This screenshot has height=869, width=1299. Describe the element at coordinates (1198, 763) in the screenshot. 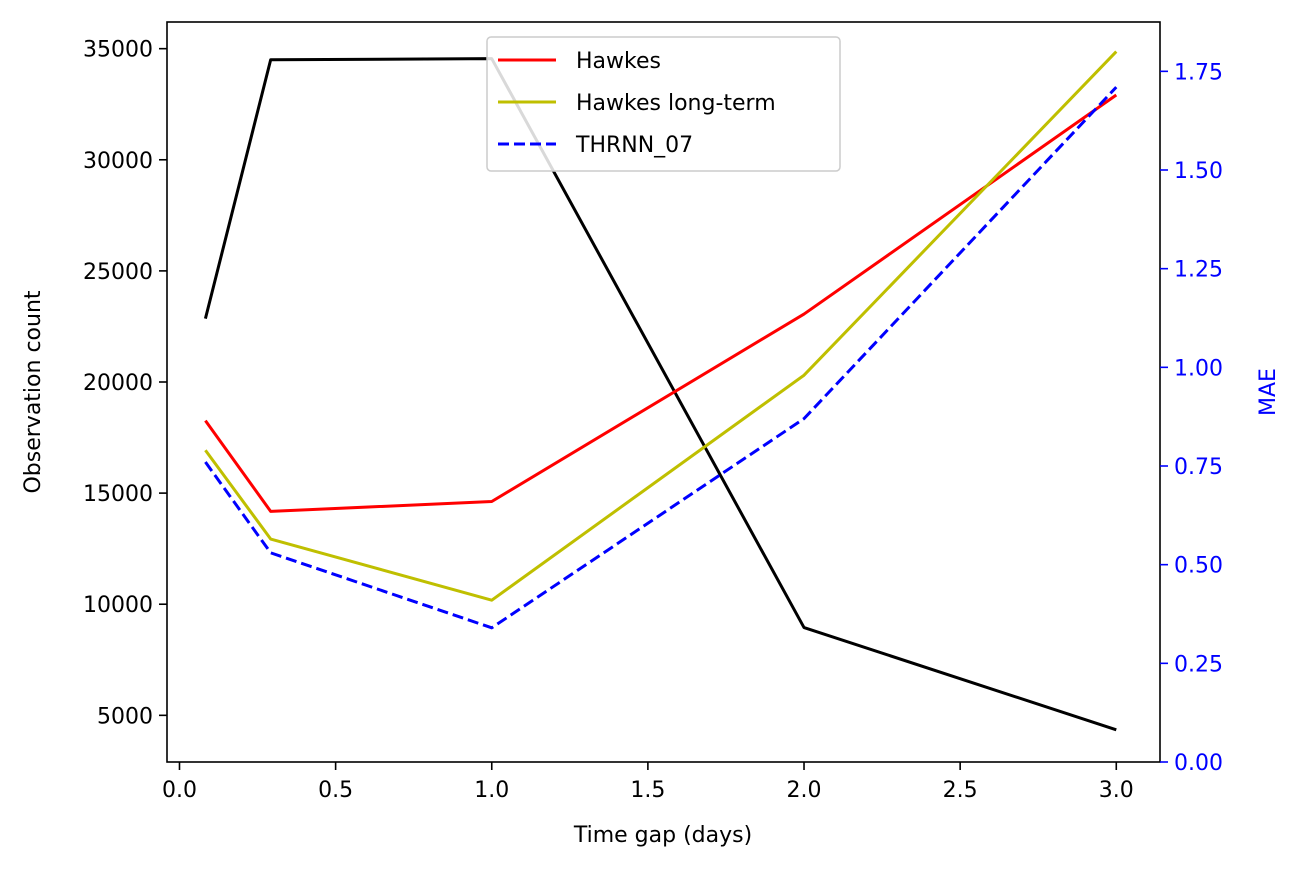

I see `y-right-tick-label: 0.00` at that location.